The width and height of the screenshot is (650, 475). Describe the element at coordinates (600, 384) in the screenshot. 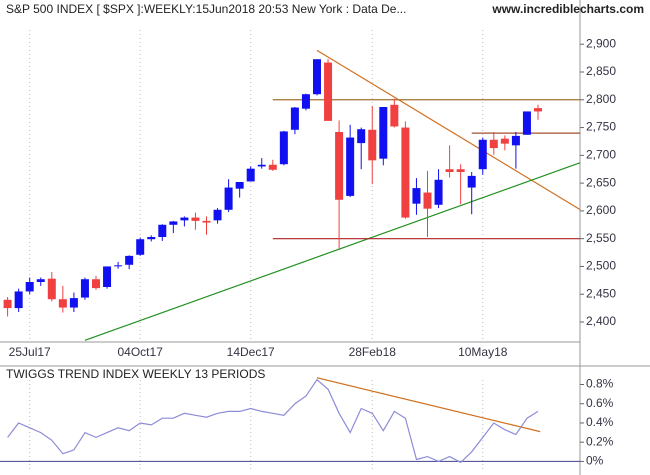

I see `y-tick-label: 0.8%` at that location.